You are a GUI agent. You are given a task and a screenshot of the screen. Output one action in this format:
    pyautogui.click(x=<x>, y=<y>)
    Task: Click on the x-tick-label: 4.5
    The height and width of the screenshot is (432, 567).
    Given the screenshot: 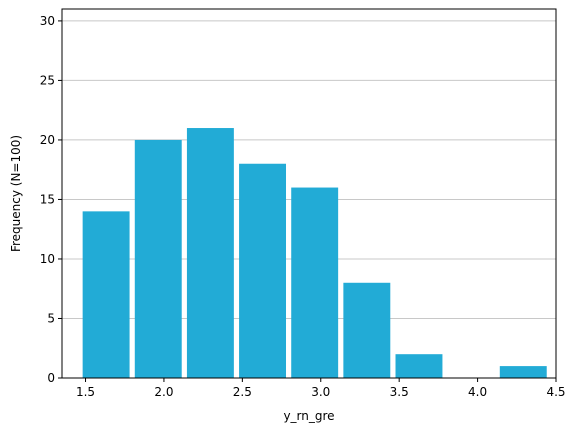 What is the action you would take?
    pyautogui.click(x=555, y=392)
    